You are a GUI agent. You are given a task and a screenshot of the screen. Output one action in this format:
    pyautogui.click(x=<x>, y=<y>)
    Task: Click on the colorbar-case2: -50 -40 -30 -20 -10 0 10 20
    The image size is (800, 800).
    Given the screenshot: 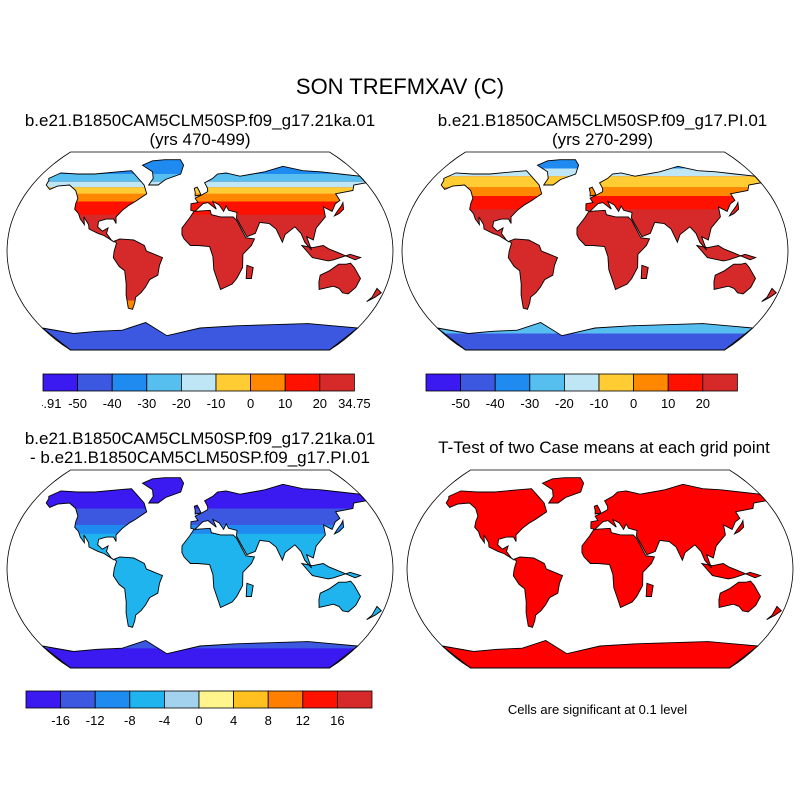 What is the action you would take?
    pyautogui.click(x=581, y=392)
    